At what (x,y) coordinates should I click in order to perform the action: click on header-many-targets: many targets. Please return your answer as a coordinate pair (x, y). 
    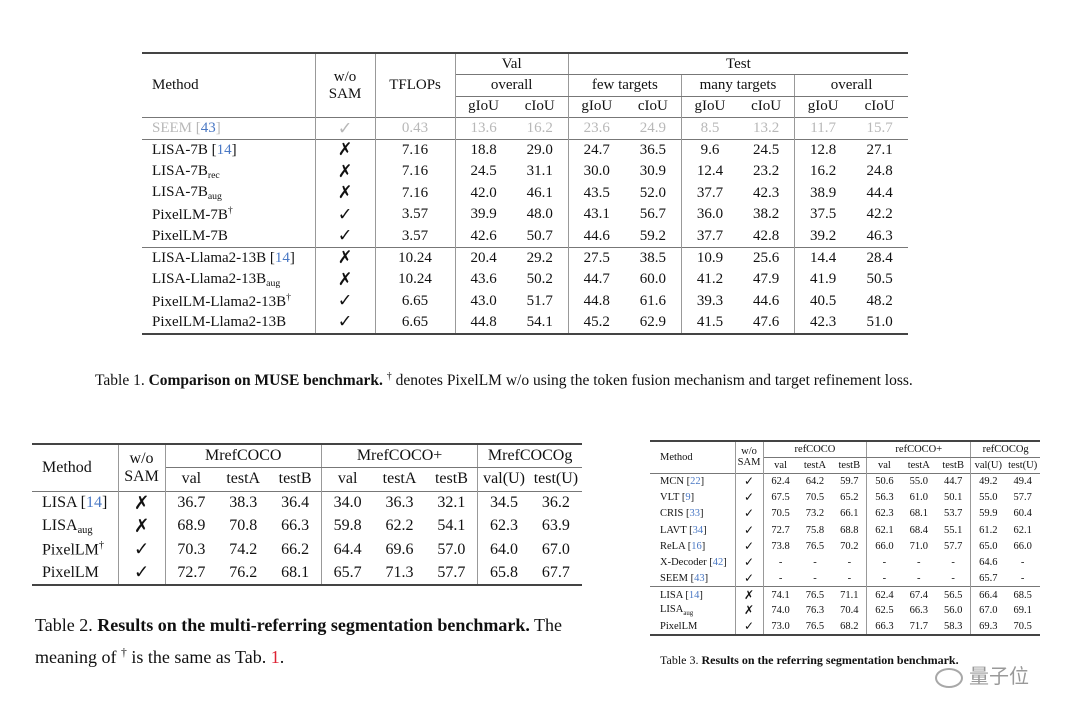
    Looking at the image, I should click on (738, 85).